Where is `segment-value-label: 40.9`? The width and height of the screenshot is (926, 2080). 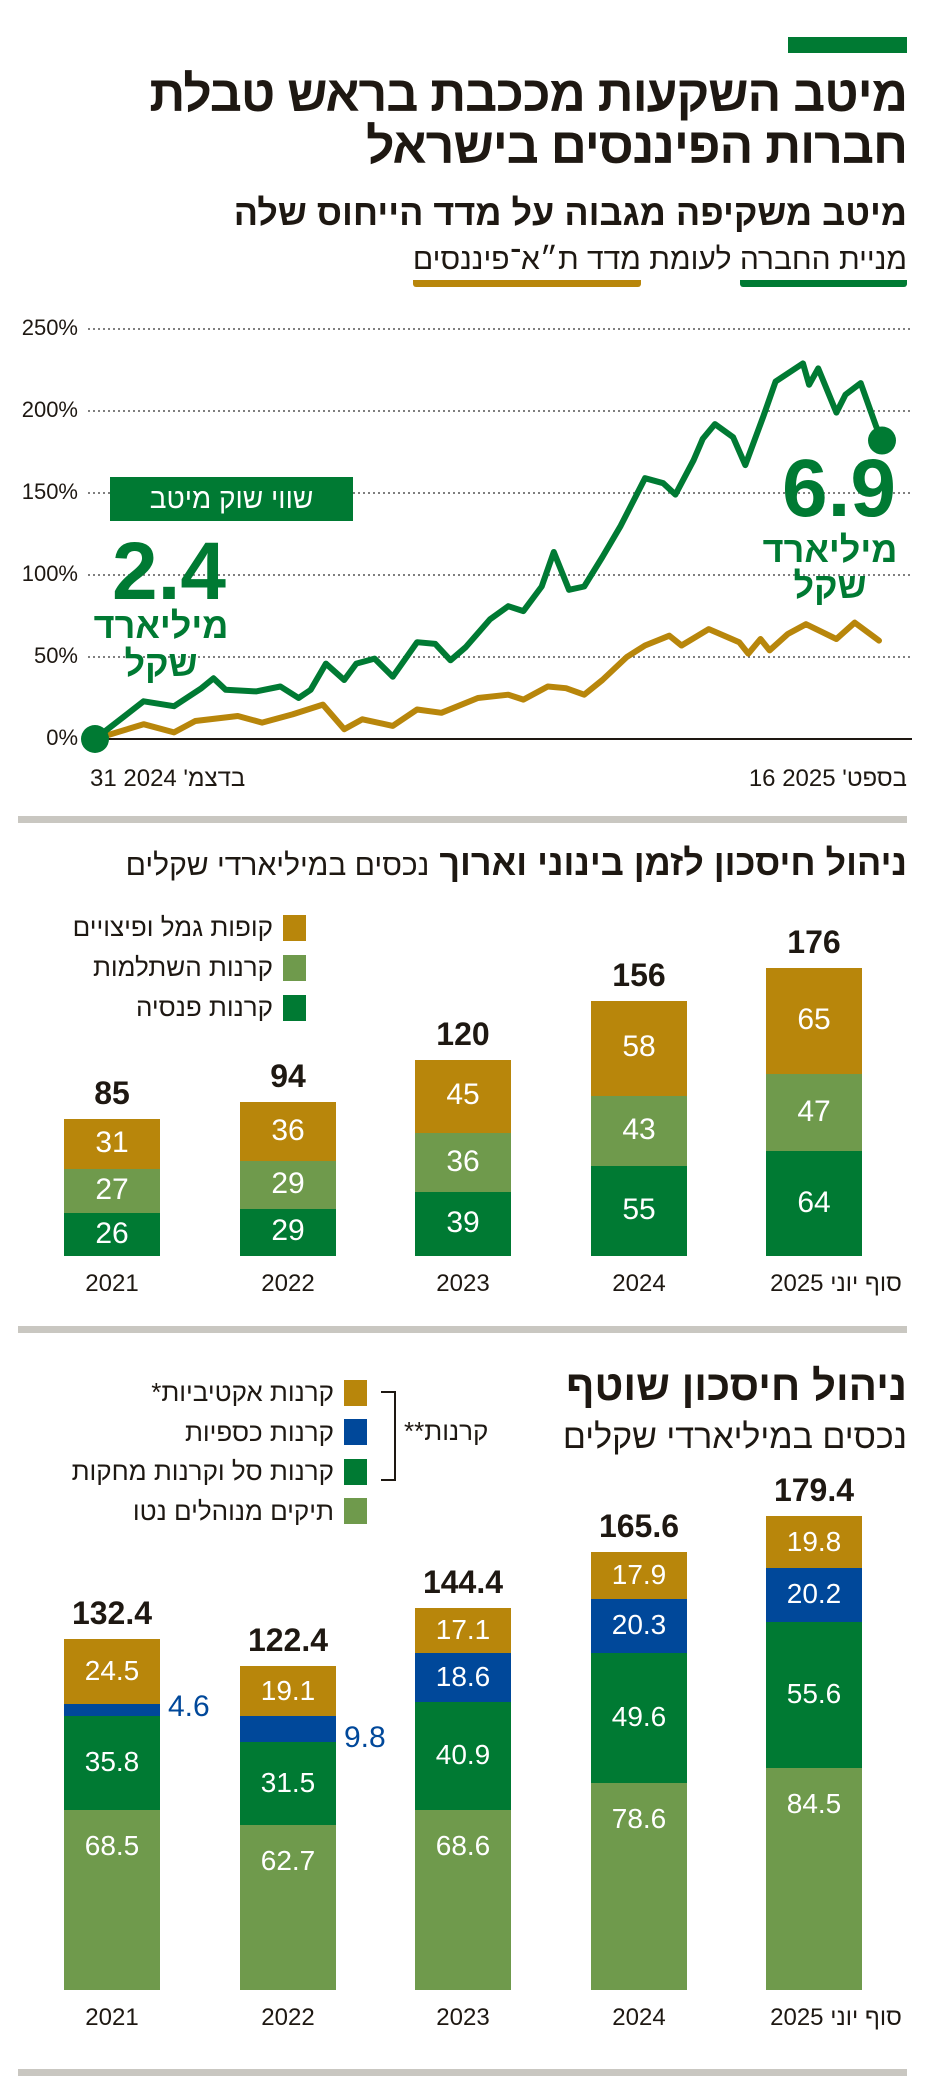 segment-value-label: 40.9 is located at coordinates (463, 1754).